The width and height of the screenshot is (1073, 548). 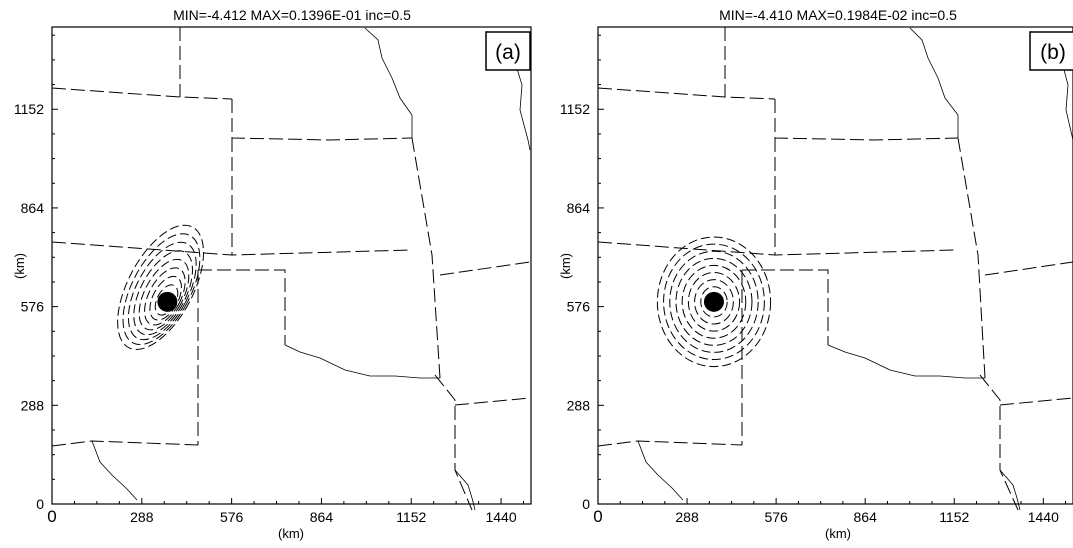 I want to click on chart-title: MIN=-4.412 MAX=0.1396E-01 inc=0.5, so click(x=292, y=15).